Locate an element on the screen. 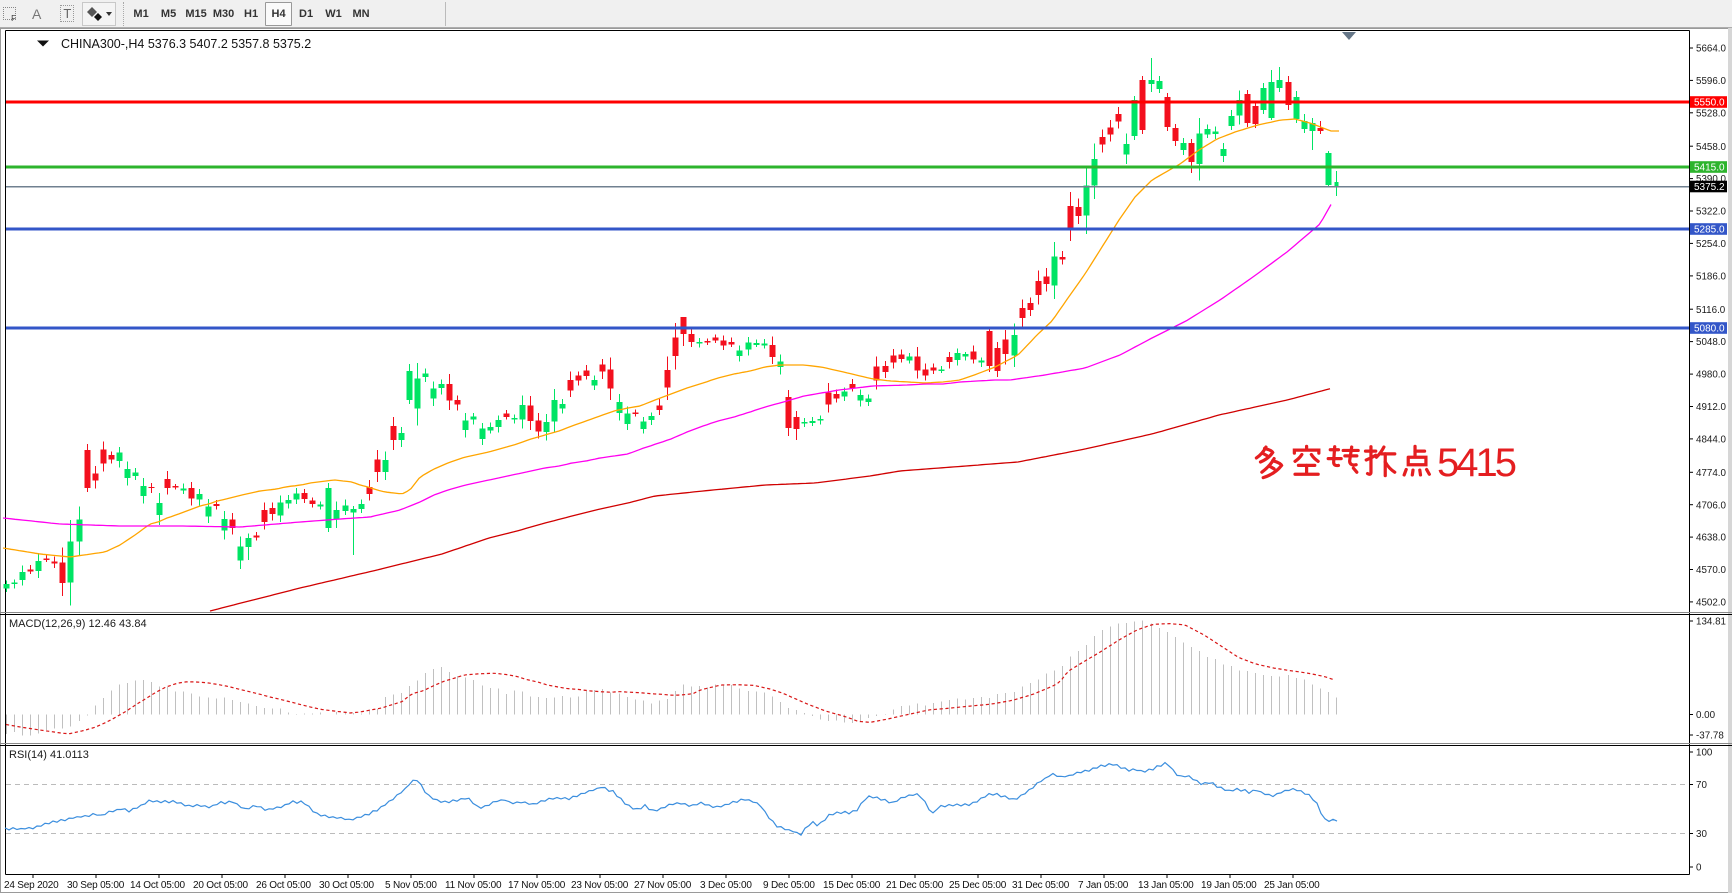  svg-text: 0.00 is located at coordinates (1706, 715).